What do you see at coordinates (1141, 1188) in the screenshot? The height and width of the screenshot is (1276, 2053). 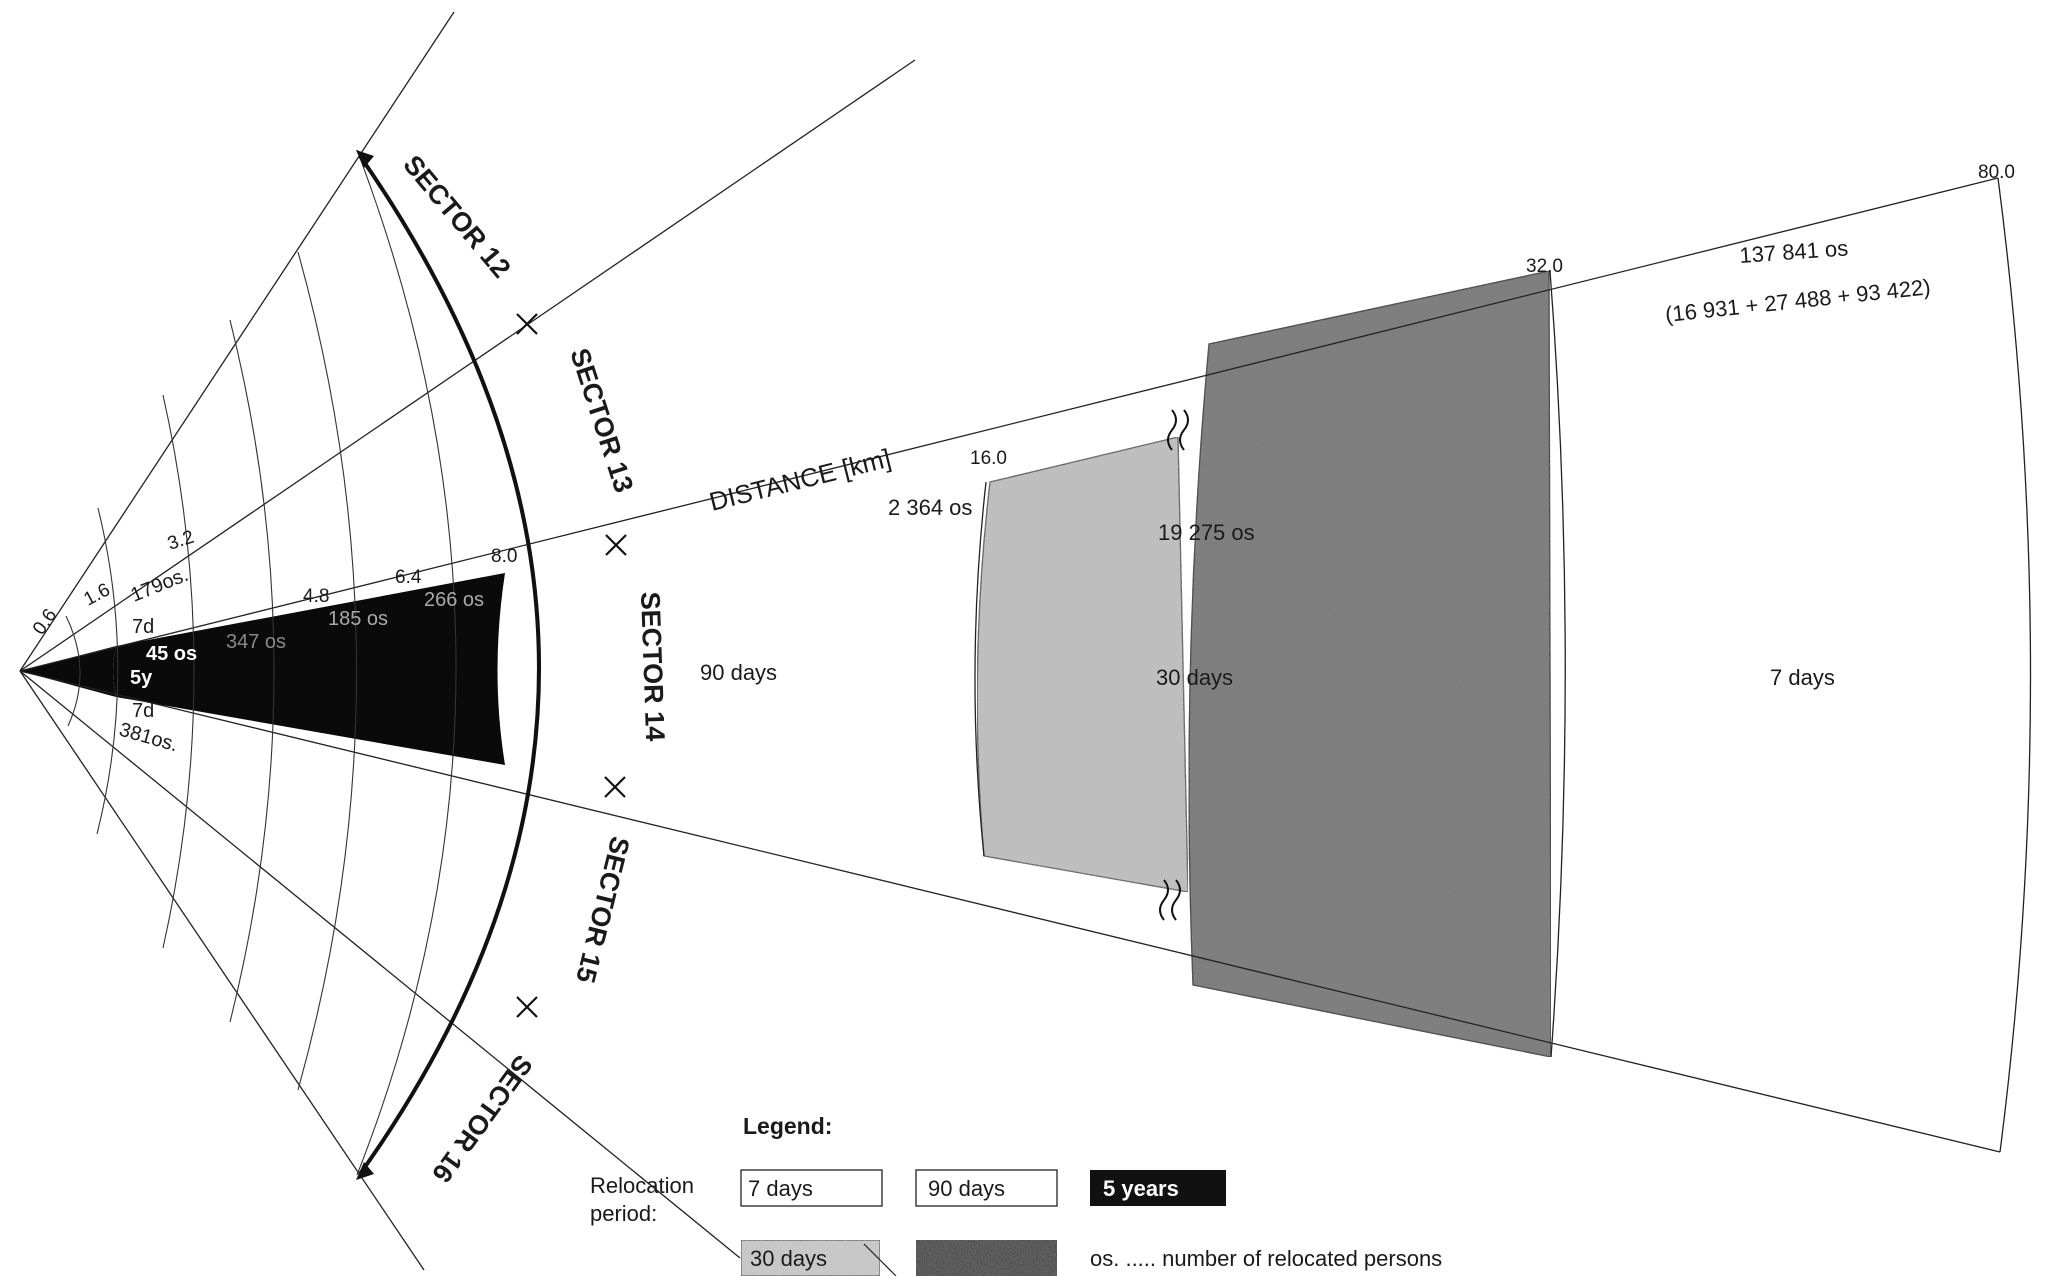 I see `legend-label-5-years: 5 years` at bounding box center [1141, 1188].